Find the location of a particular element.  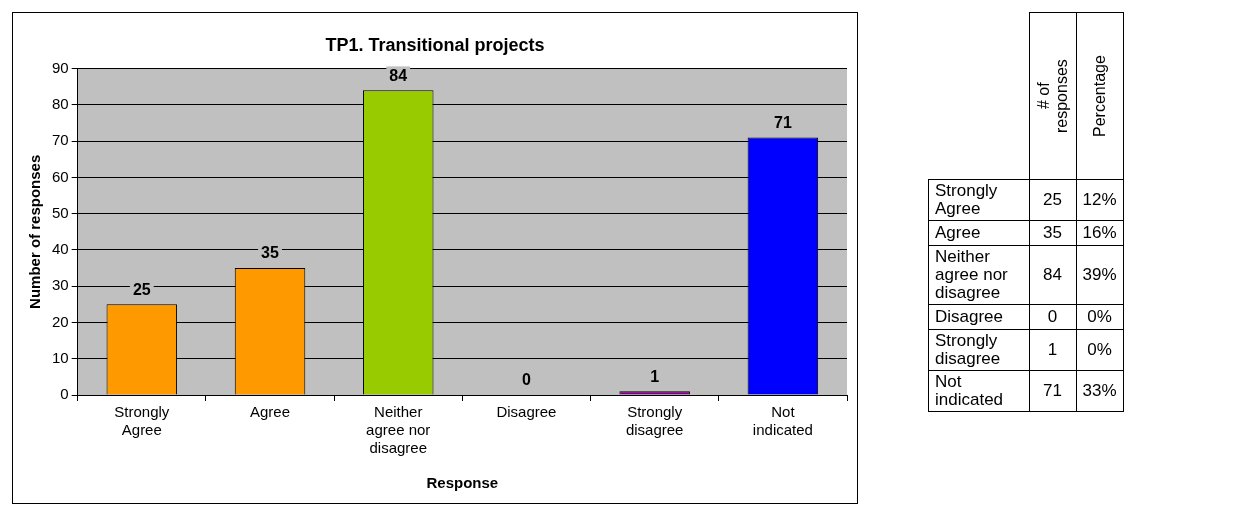

y-tick-label: 90 is located at coordinates (60, 67).